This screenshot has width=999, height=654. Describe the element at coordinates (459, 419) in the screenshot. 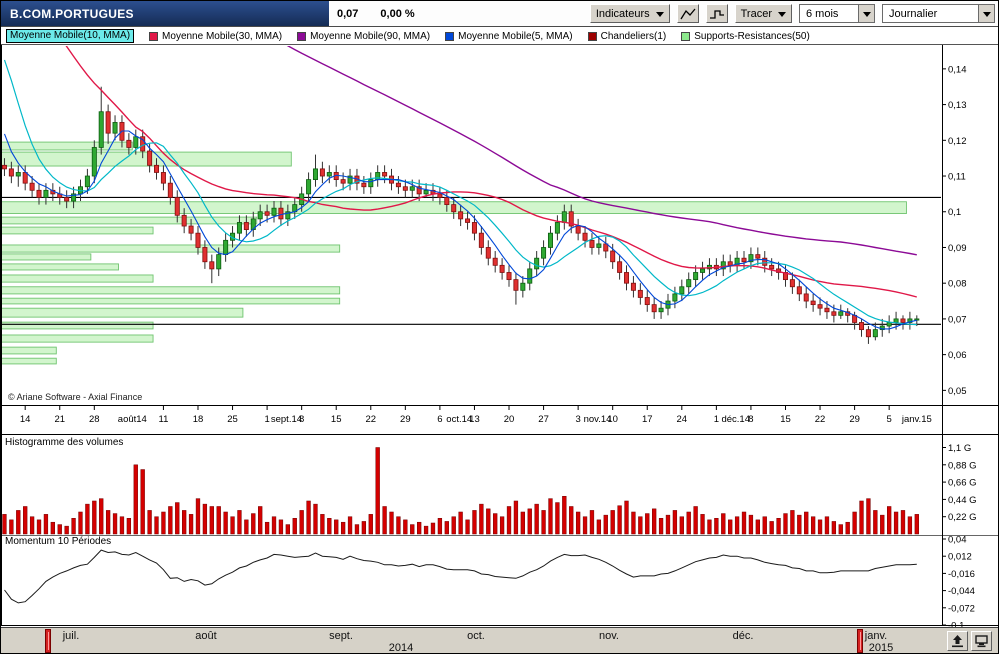

I see `svg-text: oct.14` at that location.